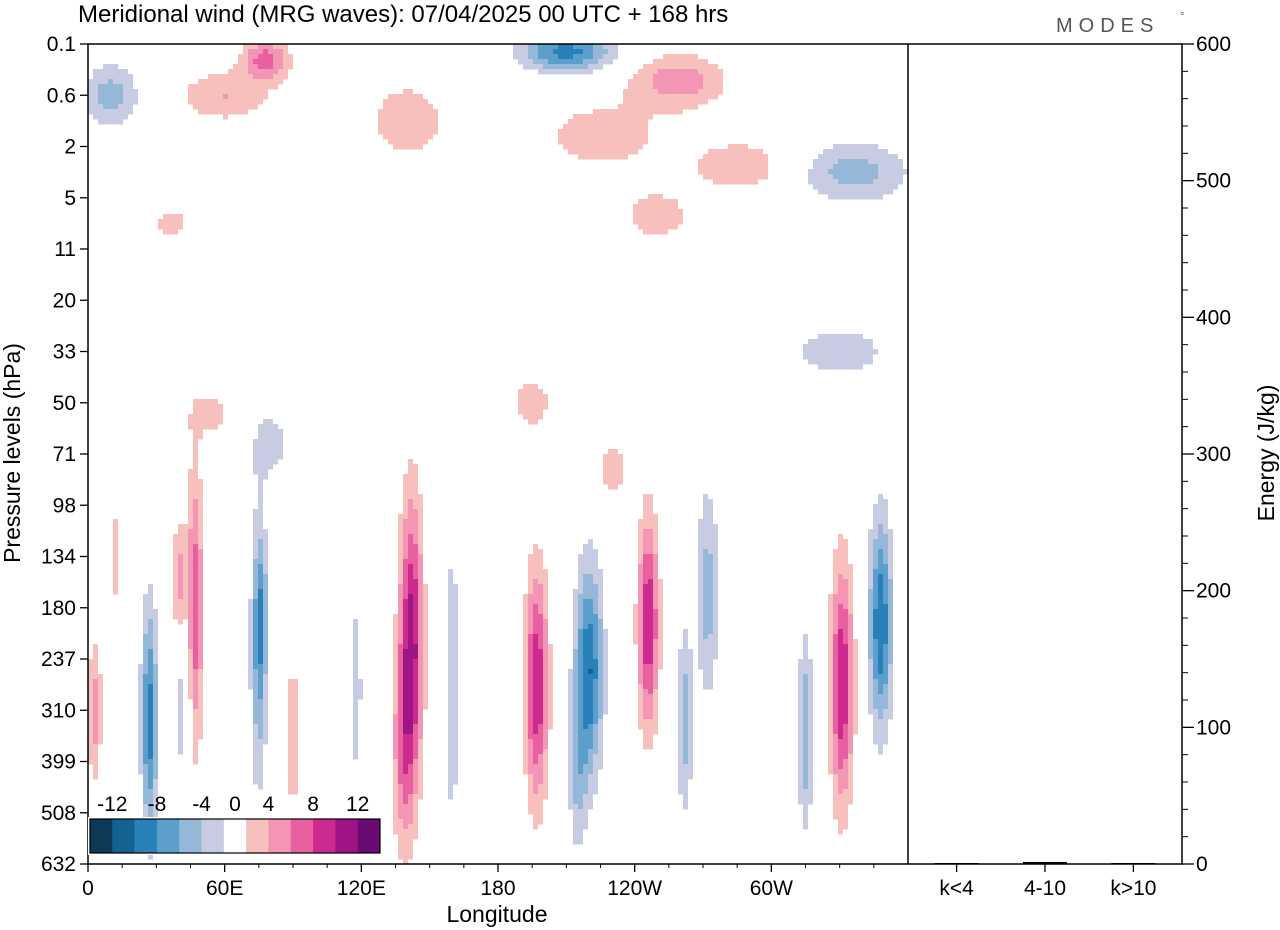  What do you see at coordinates (64, 454) in the screenshot?
I see `y-tick-label: 71` at bounding box center [64, 454].